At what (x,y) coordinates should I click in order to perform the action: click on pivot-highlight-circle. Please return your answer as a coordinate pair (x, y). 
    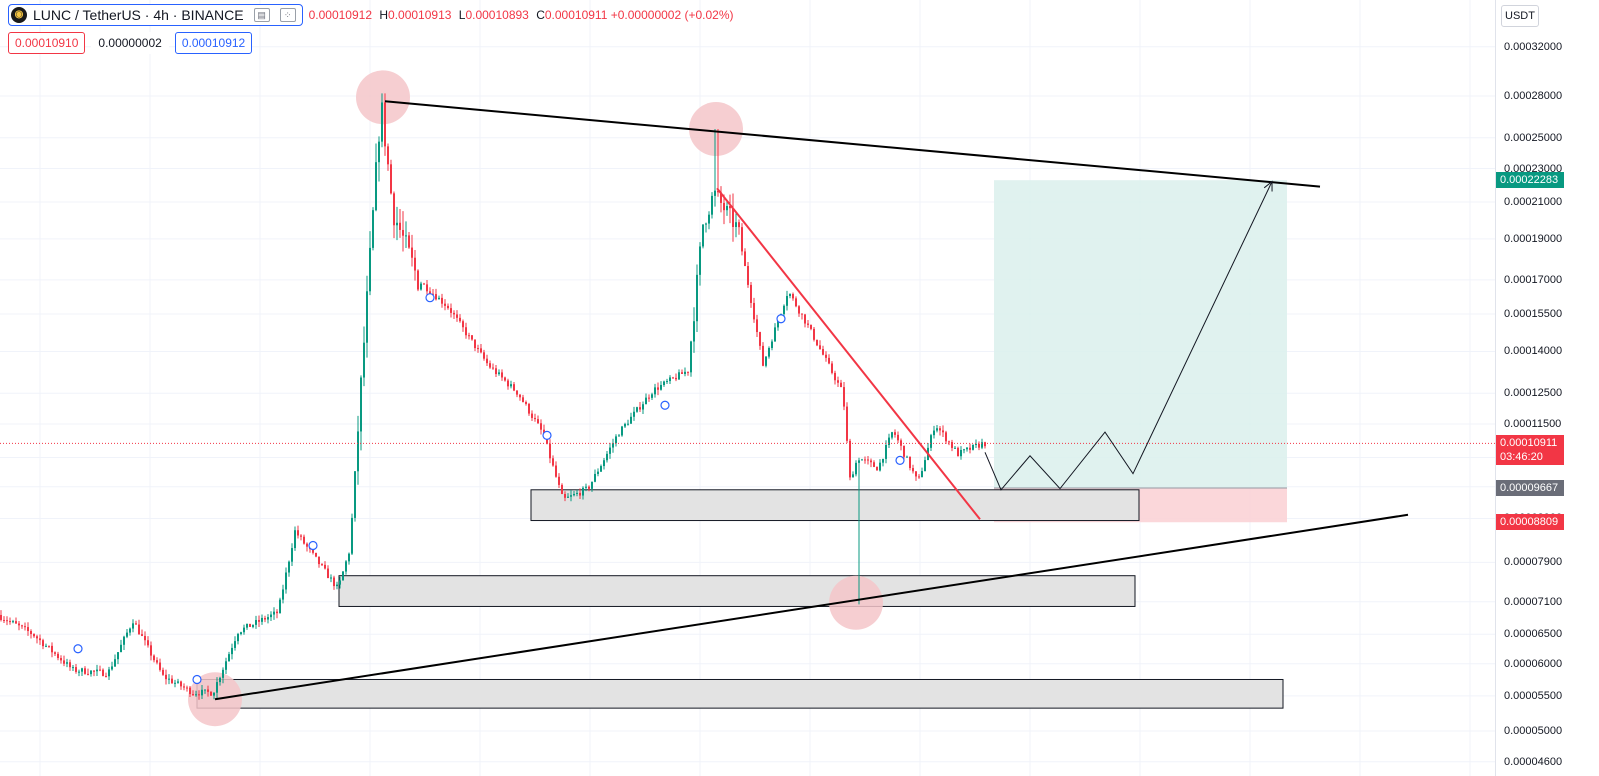
    Looking at the image, I should click on (856, 602).